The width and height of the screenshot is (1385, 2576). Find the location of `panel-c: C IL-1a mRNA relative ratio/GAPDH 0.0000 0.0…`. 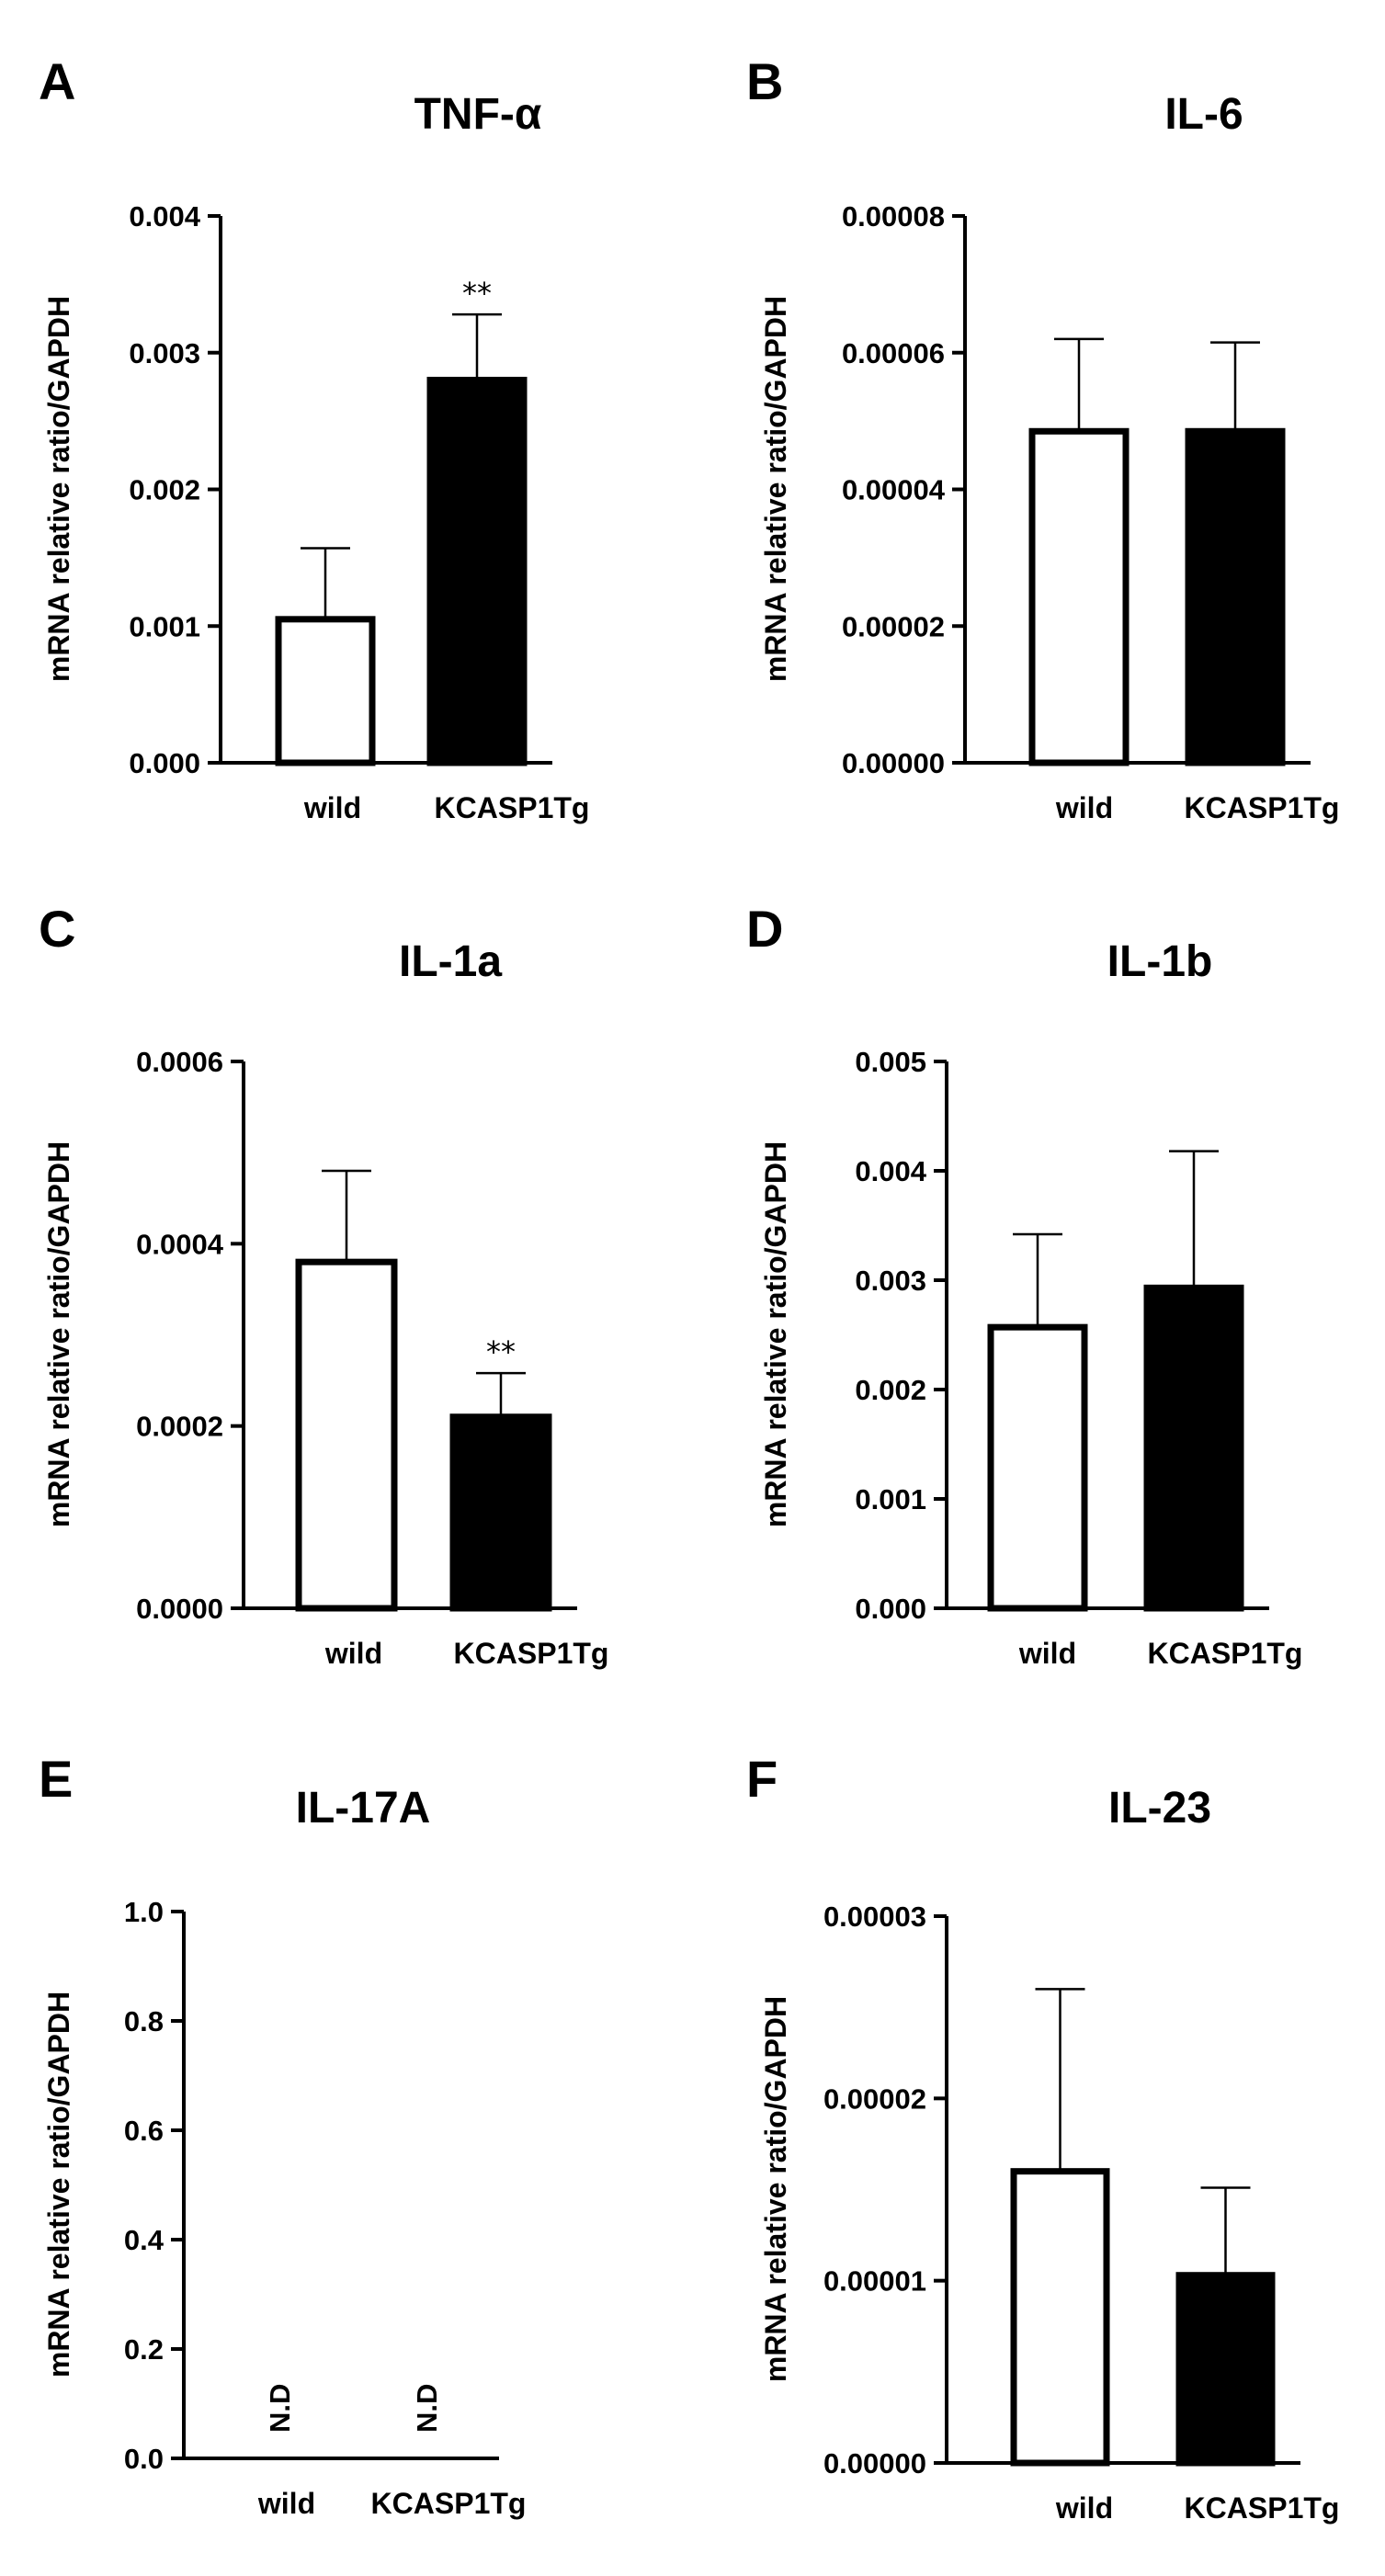

panel-c: C IL-1a mRNA relative ratio/GAPDH 0.0000 0.0… is located at coordinates (323, 1285).